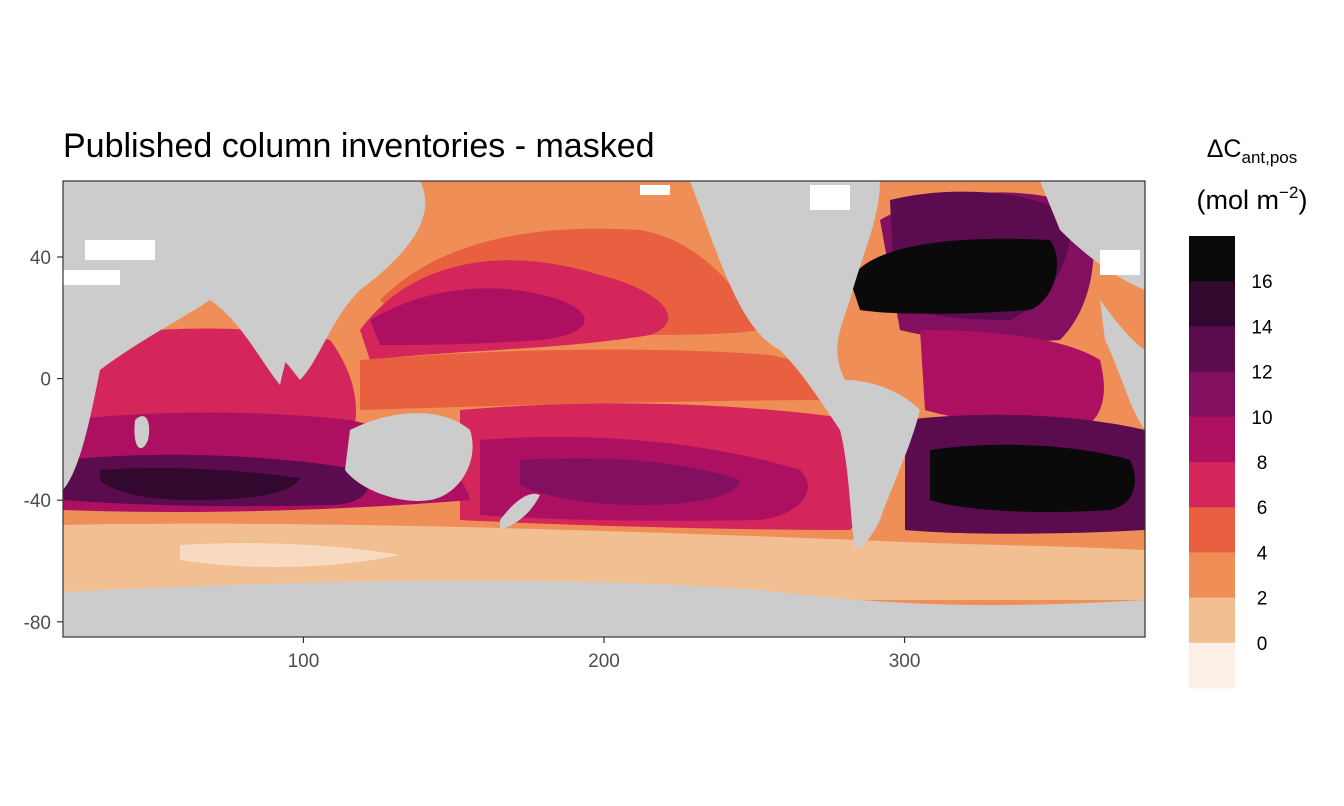 The height and width of the screenshot is (806, 1344). I want to click on americas-land, so click(805, 365).